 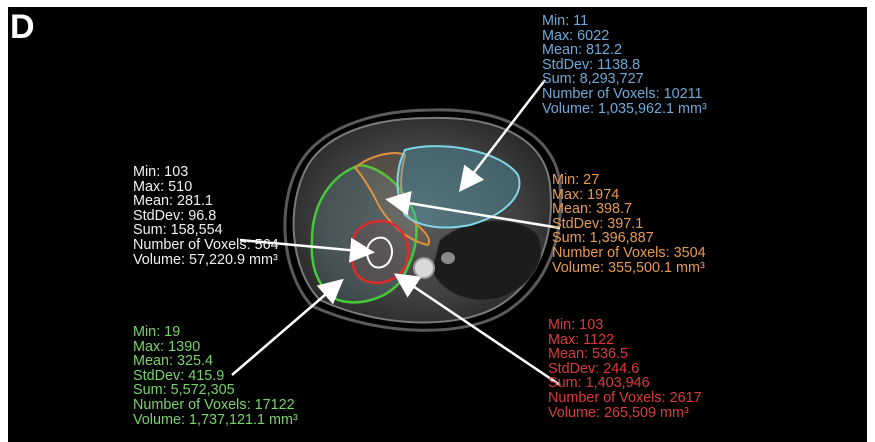 What do you see at coordinates (473, 210) in the screenshot?
I see `orange-arrow` at bounding box center [473, 210].